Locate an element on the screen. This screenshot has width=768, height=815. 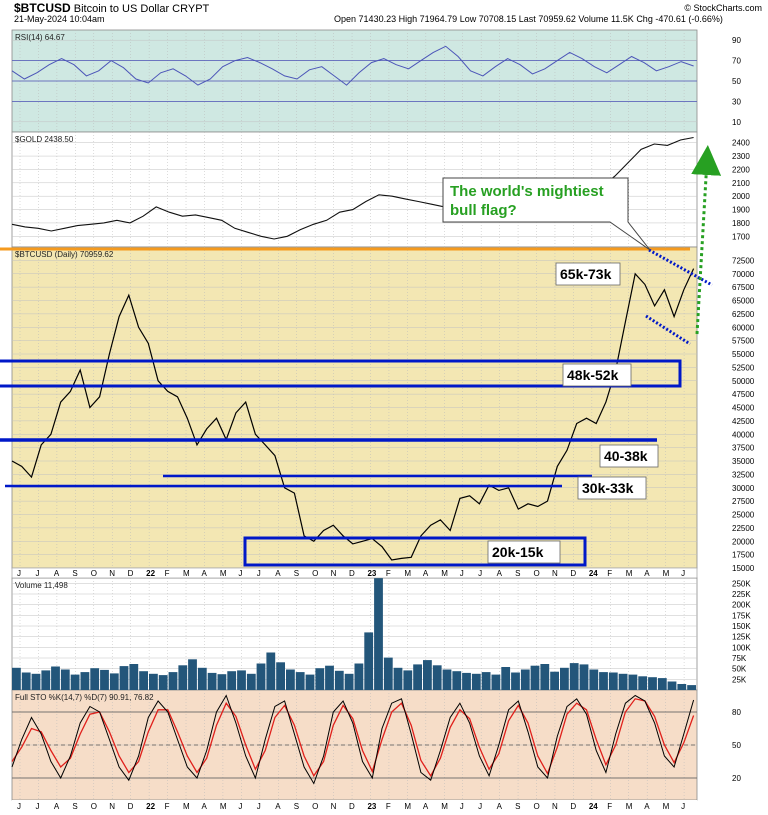
datetime: 21-May-2024 10:04am is located at coordinates (59, 19).